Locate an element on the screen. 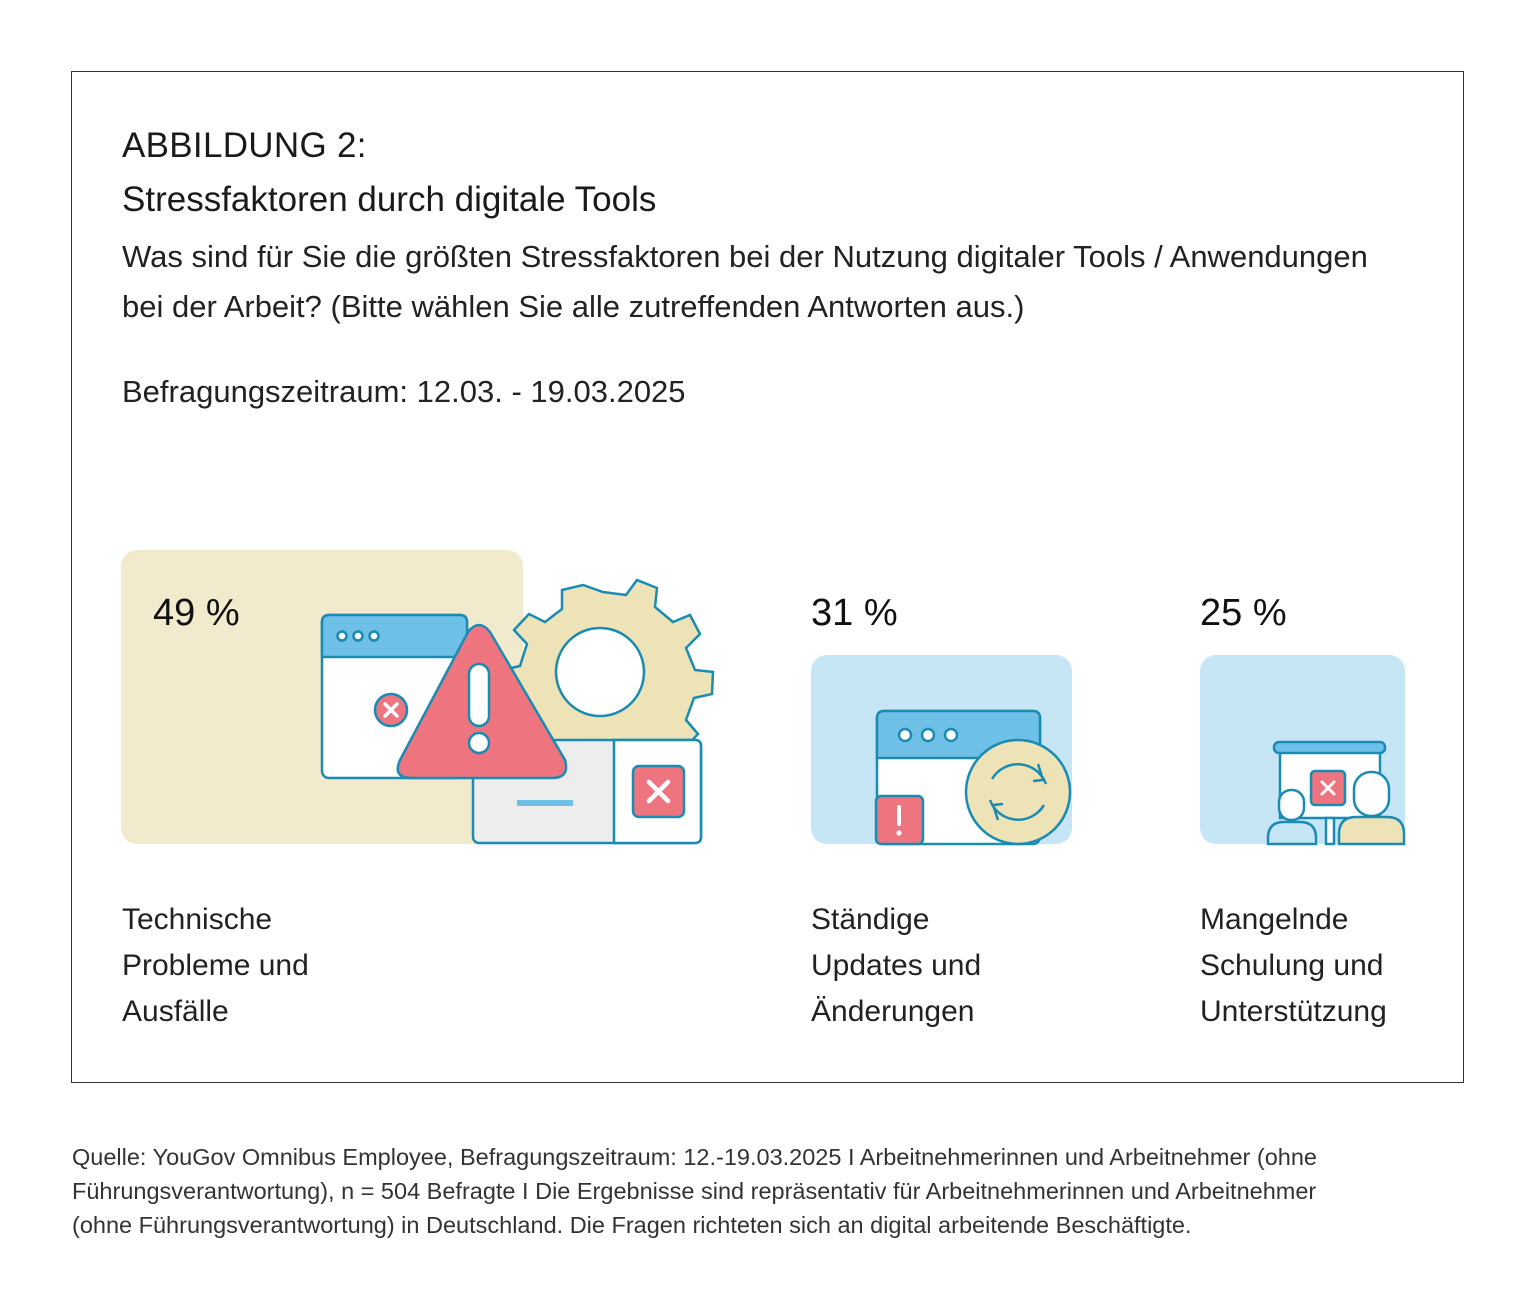  category-label-line: Technische is located at coordinates (197, 919).